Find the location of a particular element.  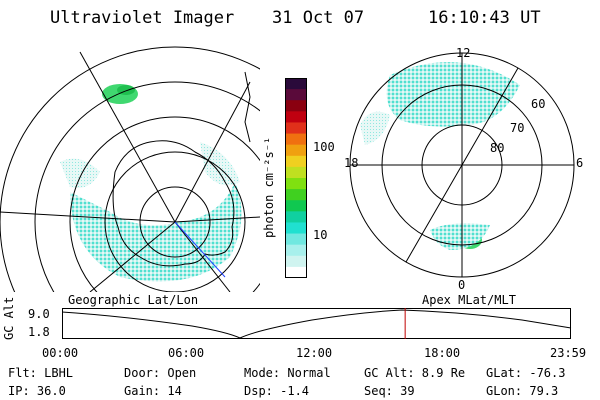

altitude-curve is located at coordinates (317, 324).